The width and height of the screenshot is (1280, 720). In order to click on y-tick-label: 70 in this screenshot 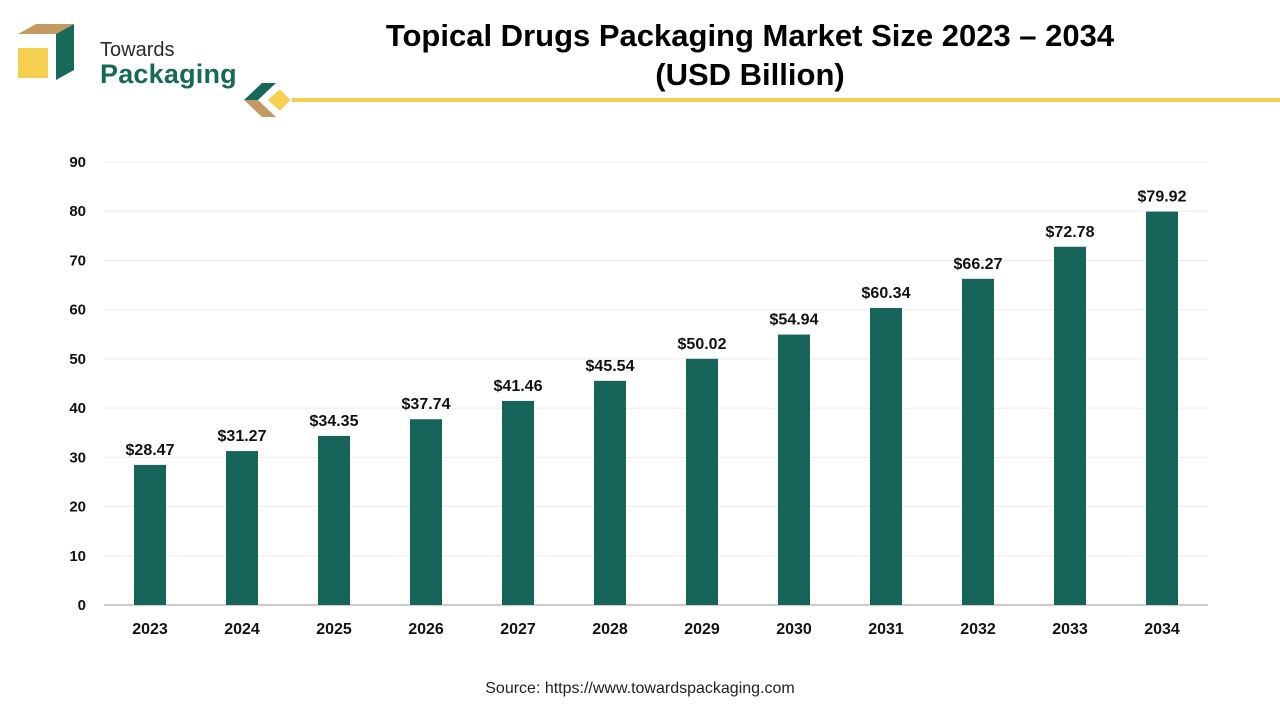, I will do `click(77, 260)`.